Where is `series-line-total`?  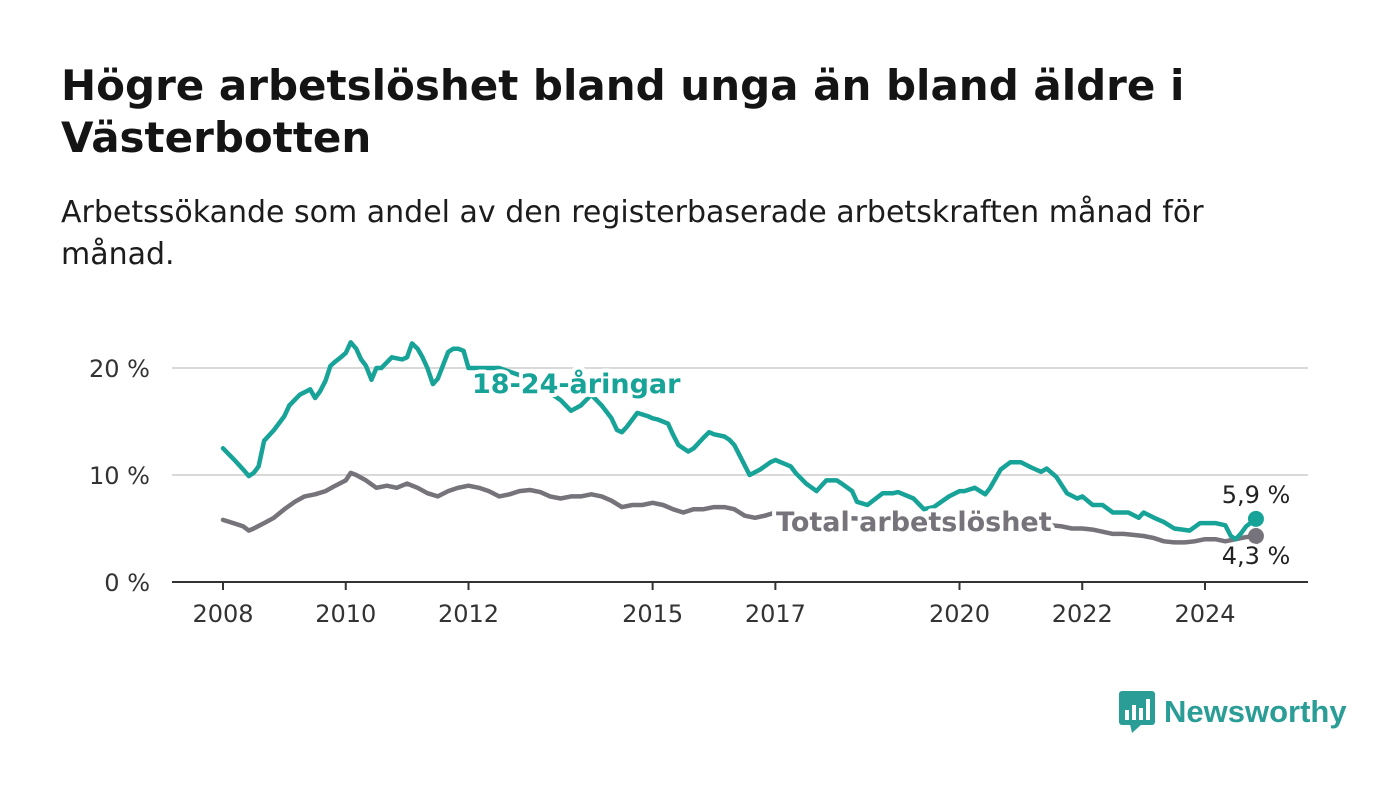 series-line-total is located at coordinates (739, 507).